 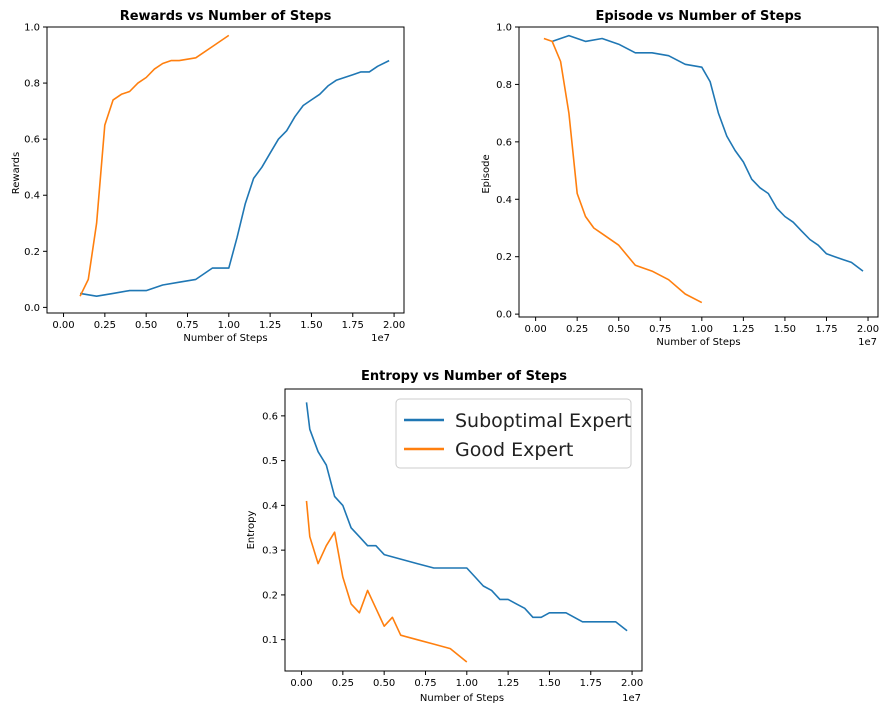 I want to click on entropy-title: Entropy vs Number of Steps, so click(x=464, y=376).